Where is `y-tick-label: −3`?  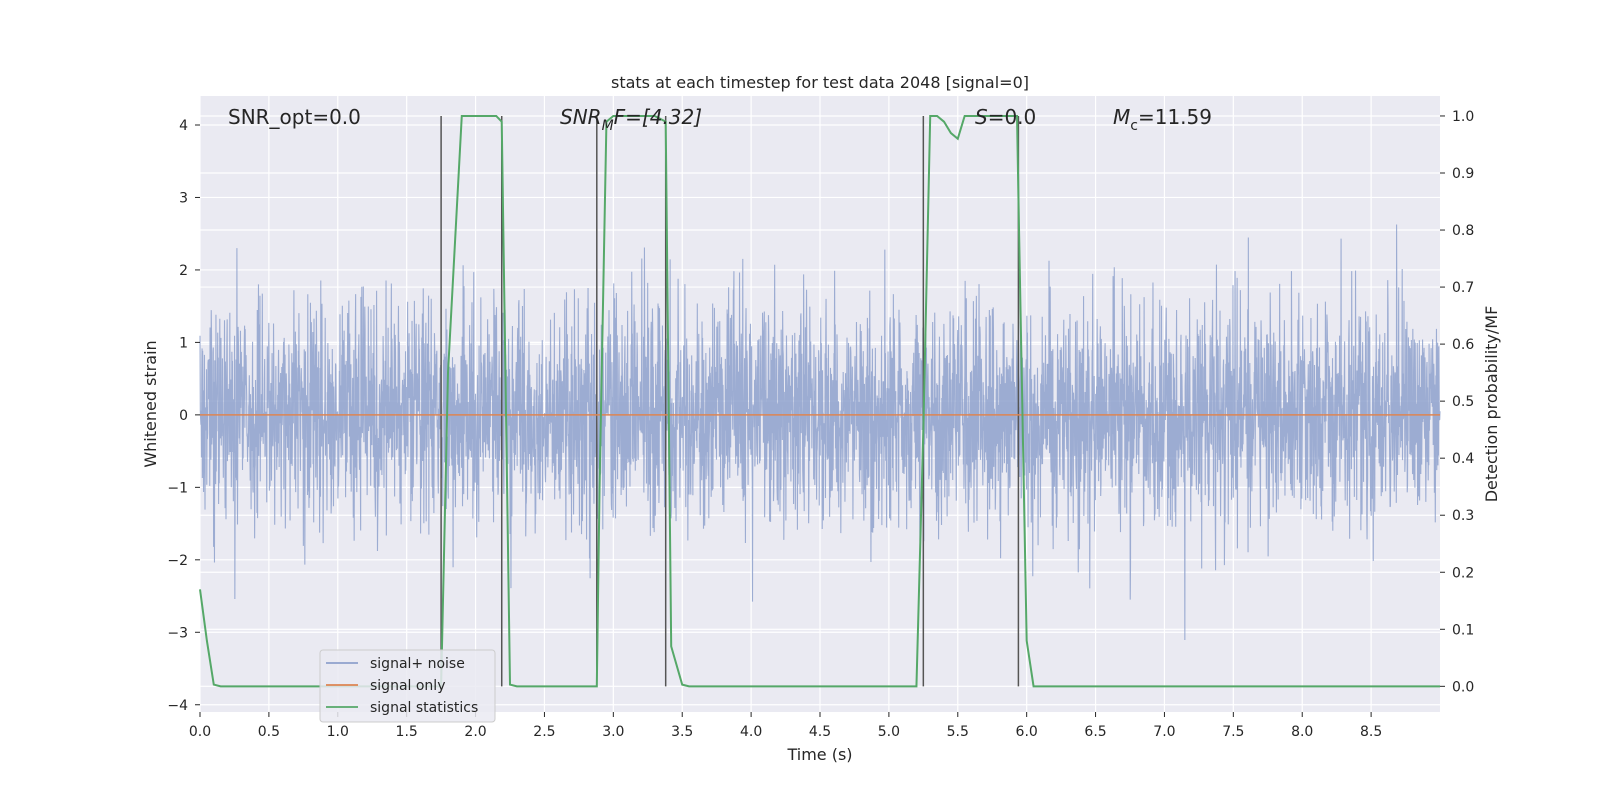
y-tick-label: −3 is located at coordinates (177, 633).